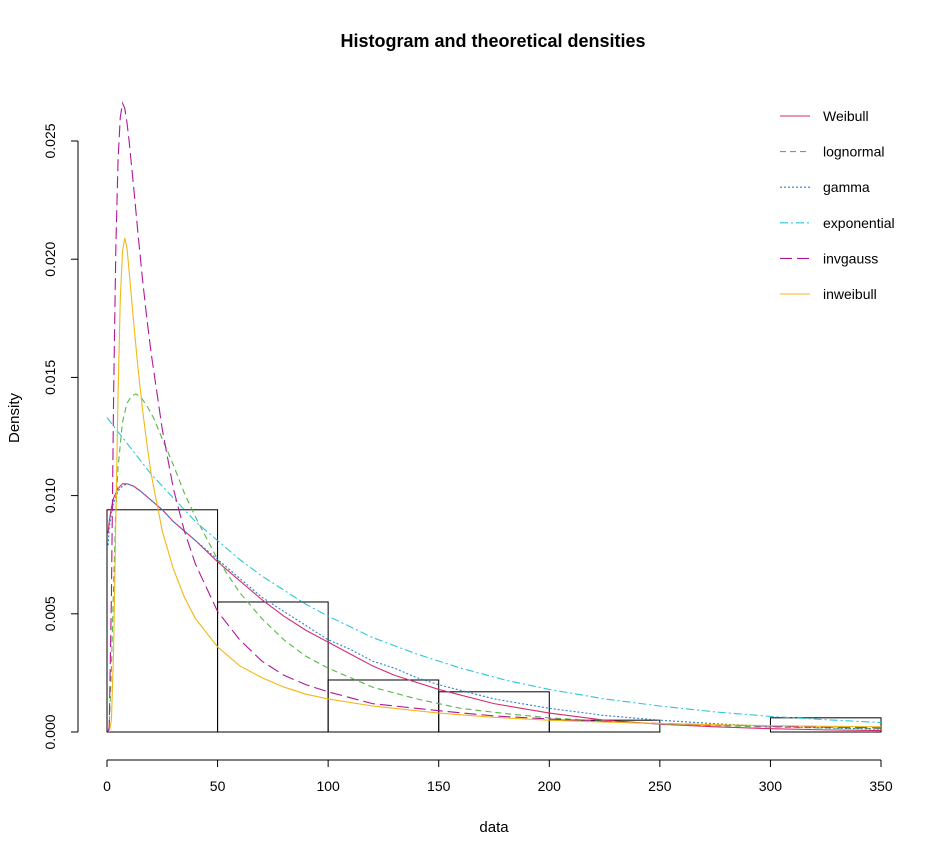 The width and height of the screenshot is (950, 856). Describe the element at coordinates (50, 613) in the screenshot. I see `y-tick-label-1: 0.005` at that location.